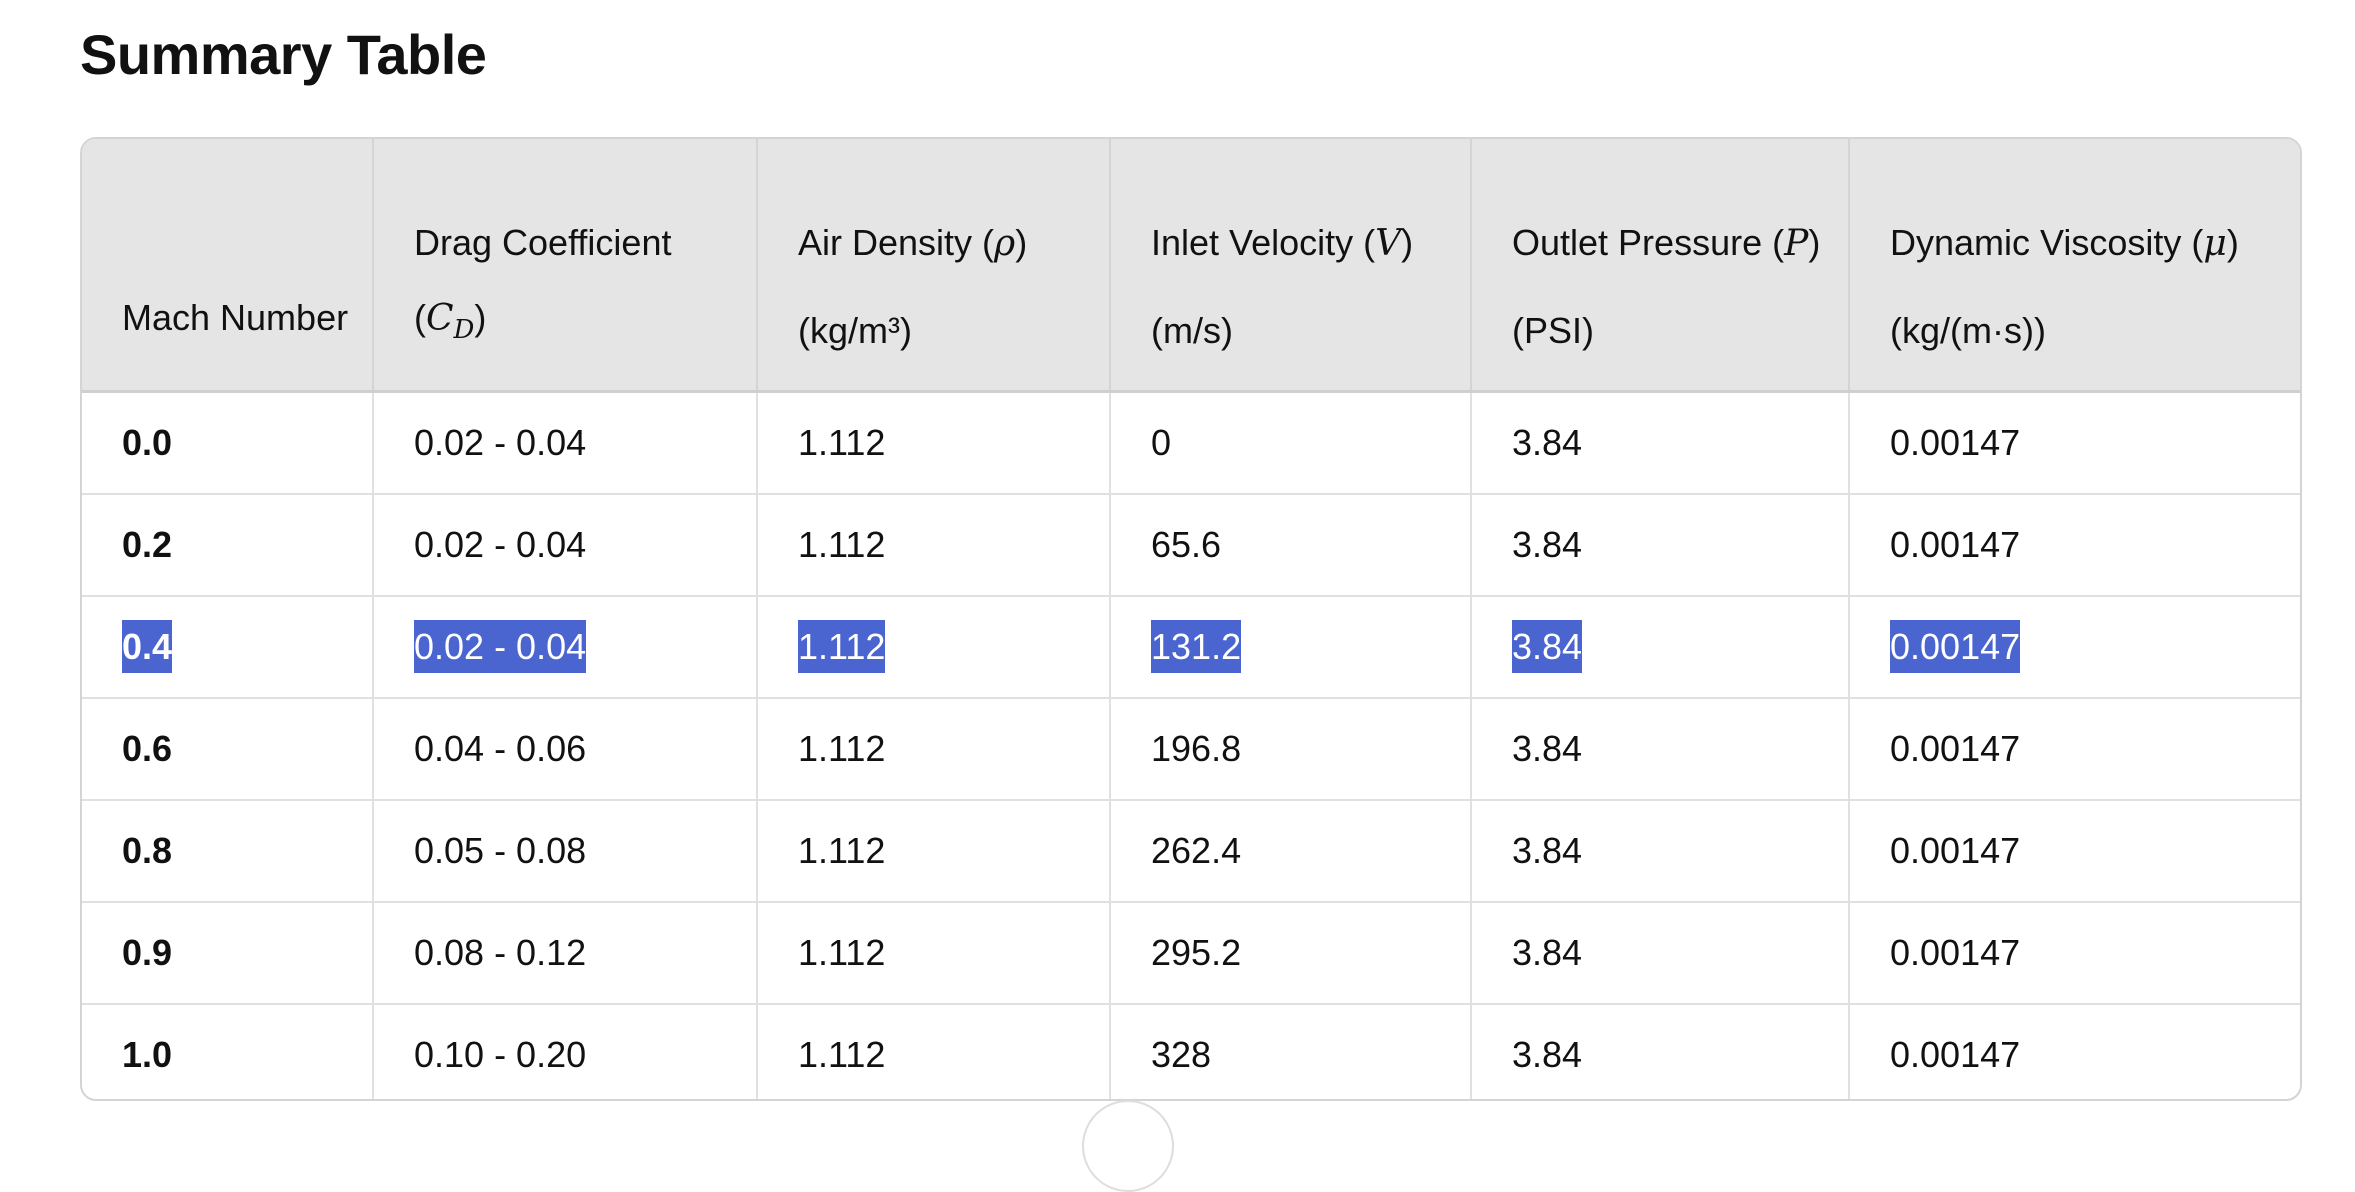 The width and height of the screenshot is (2355, 1192). What do you see at coordinates (147, 442) in the screenshot?
I see `cell-text: 0.0` at bounding box center [147, 442].